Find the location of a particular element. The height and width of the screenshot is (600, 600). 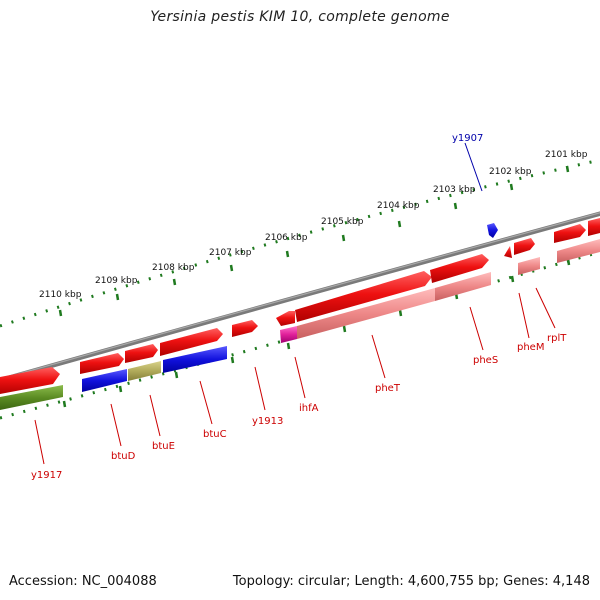

gene-pheS-arrow is located at coordinates (459, 268).